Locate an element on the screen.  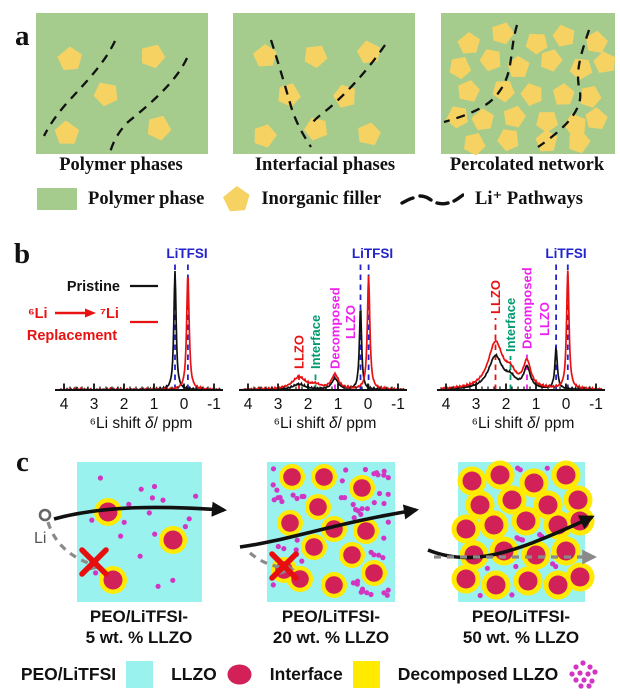
interface-legend-label: Interface is located at coordinates (306, 673).